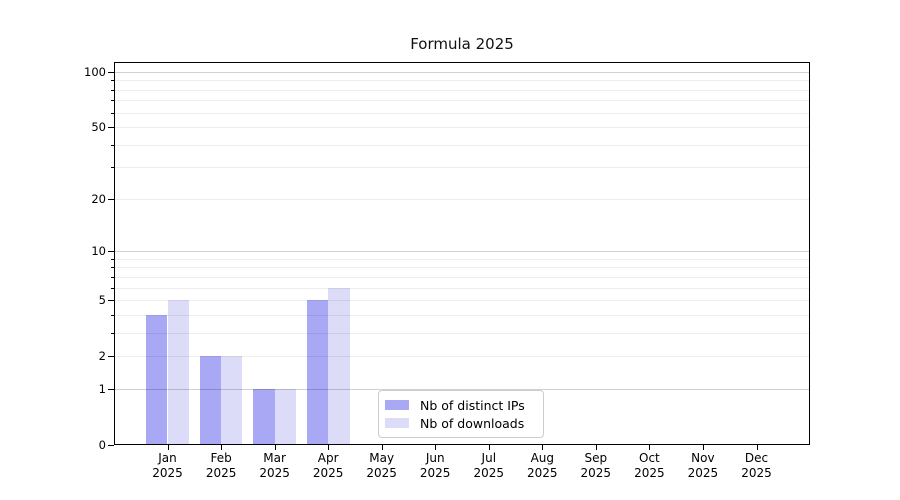 The width and height of the screenshot is (900, 500). I want to click on x-axis-tick-label: Jan 2025, so click(167, 465).